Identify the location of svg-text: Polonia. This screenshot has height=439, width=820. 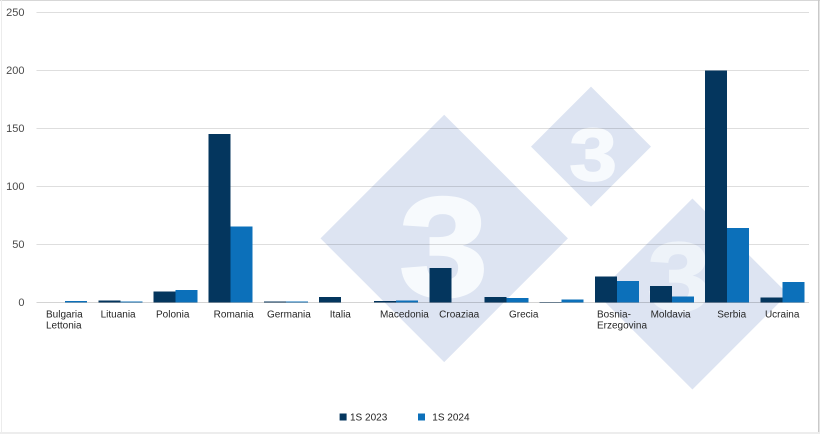
(173, 315).